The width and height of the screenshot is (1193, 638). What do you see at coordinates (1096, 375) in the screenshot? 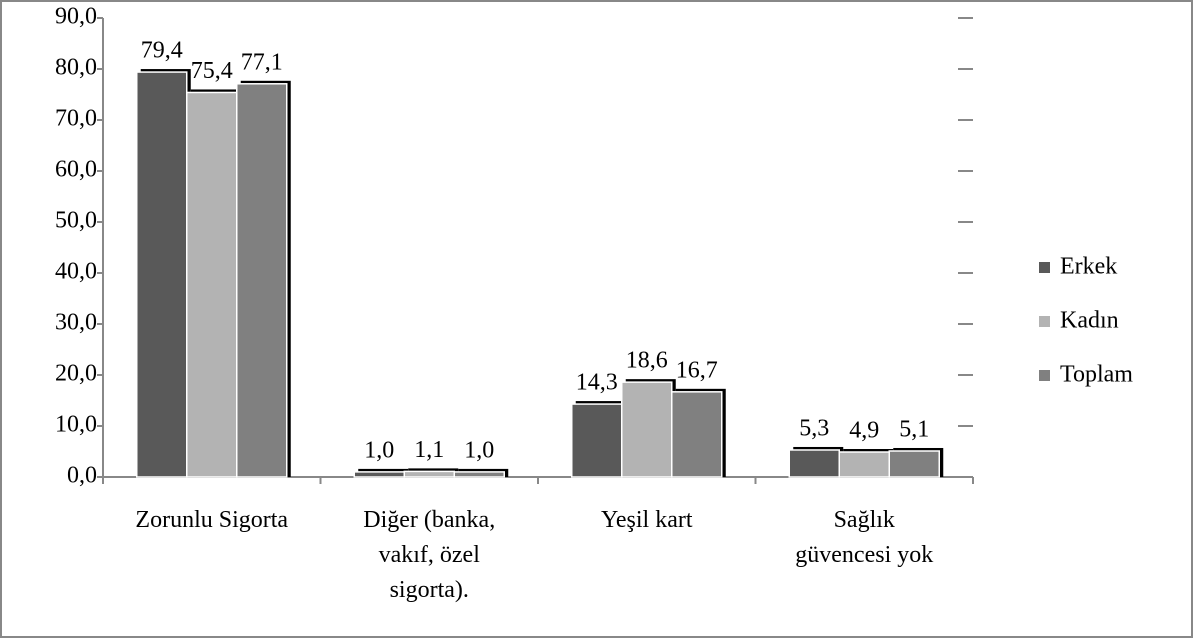
I see `legend-label: Toplam` at bounding box center [1096, 375].